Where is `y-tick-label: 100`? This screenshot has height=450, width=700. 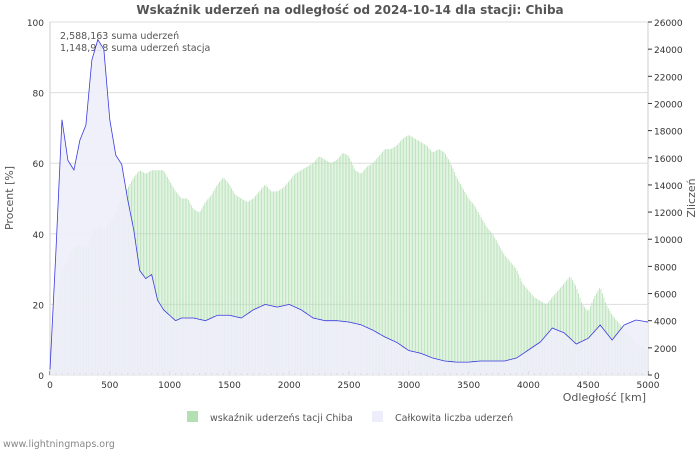
y-tick-label: 100 is located at coordinates (35, 24).